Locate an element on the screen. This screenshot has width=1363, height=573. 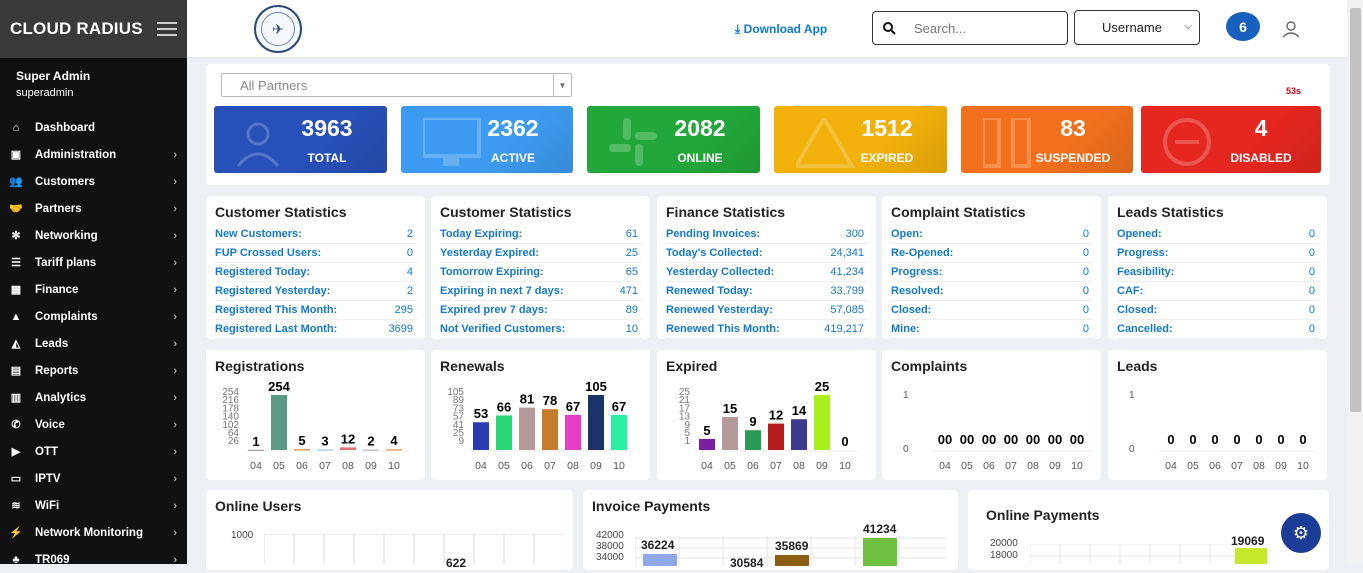
stats-row: Mine: 0 is located at coordinates (992, 329).